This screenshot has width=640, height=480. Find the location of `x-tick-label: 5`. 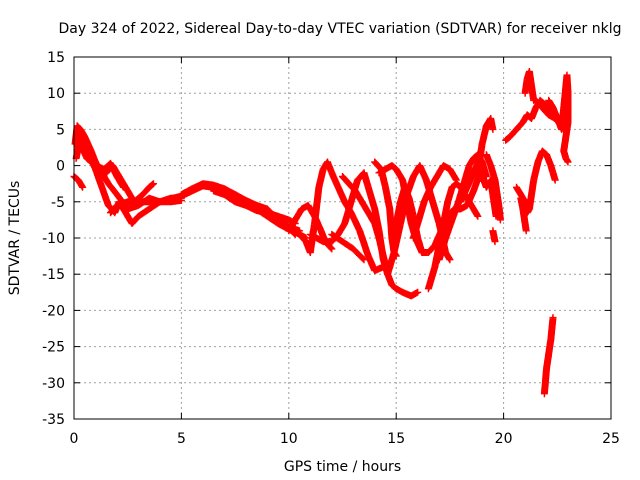

x-tick-label: 5 is located at coordinates (181, 439).